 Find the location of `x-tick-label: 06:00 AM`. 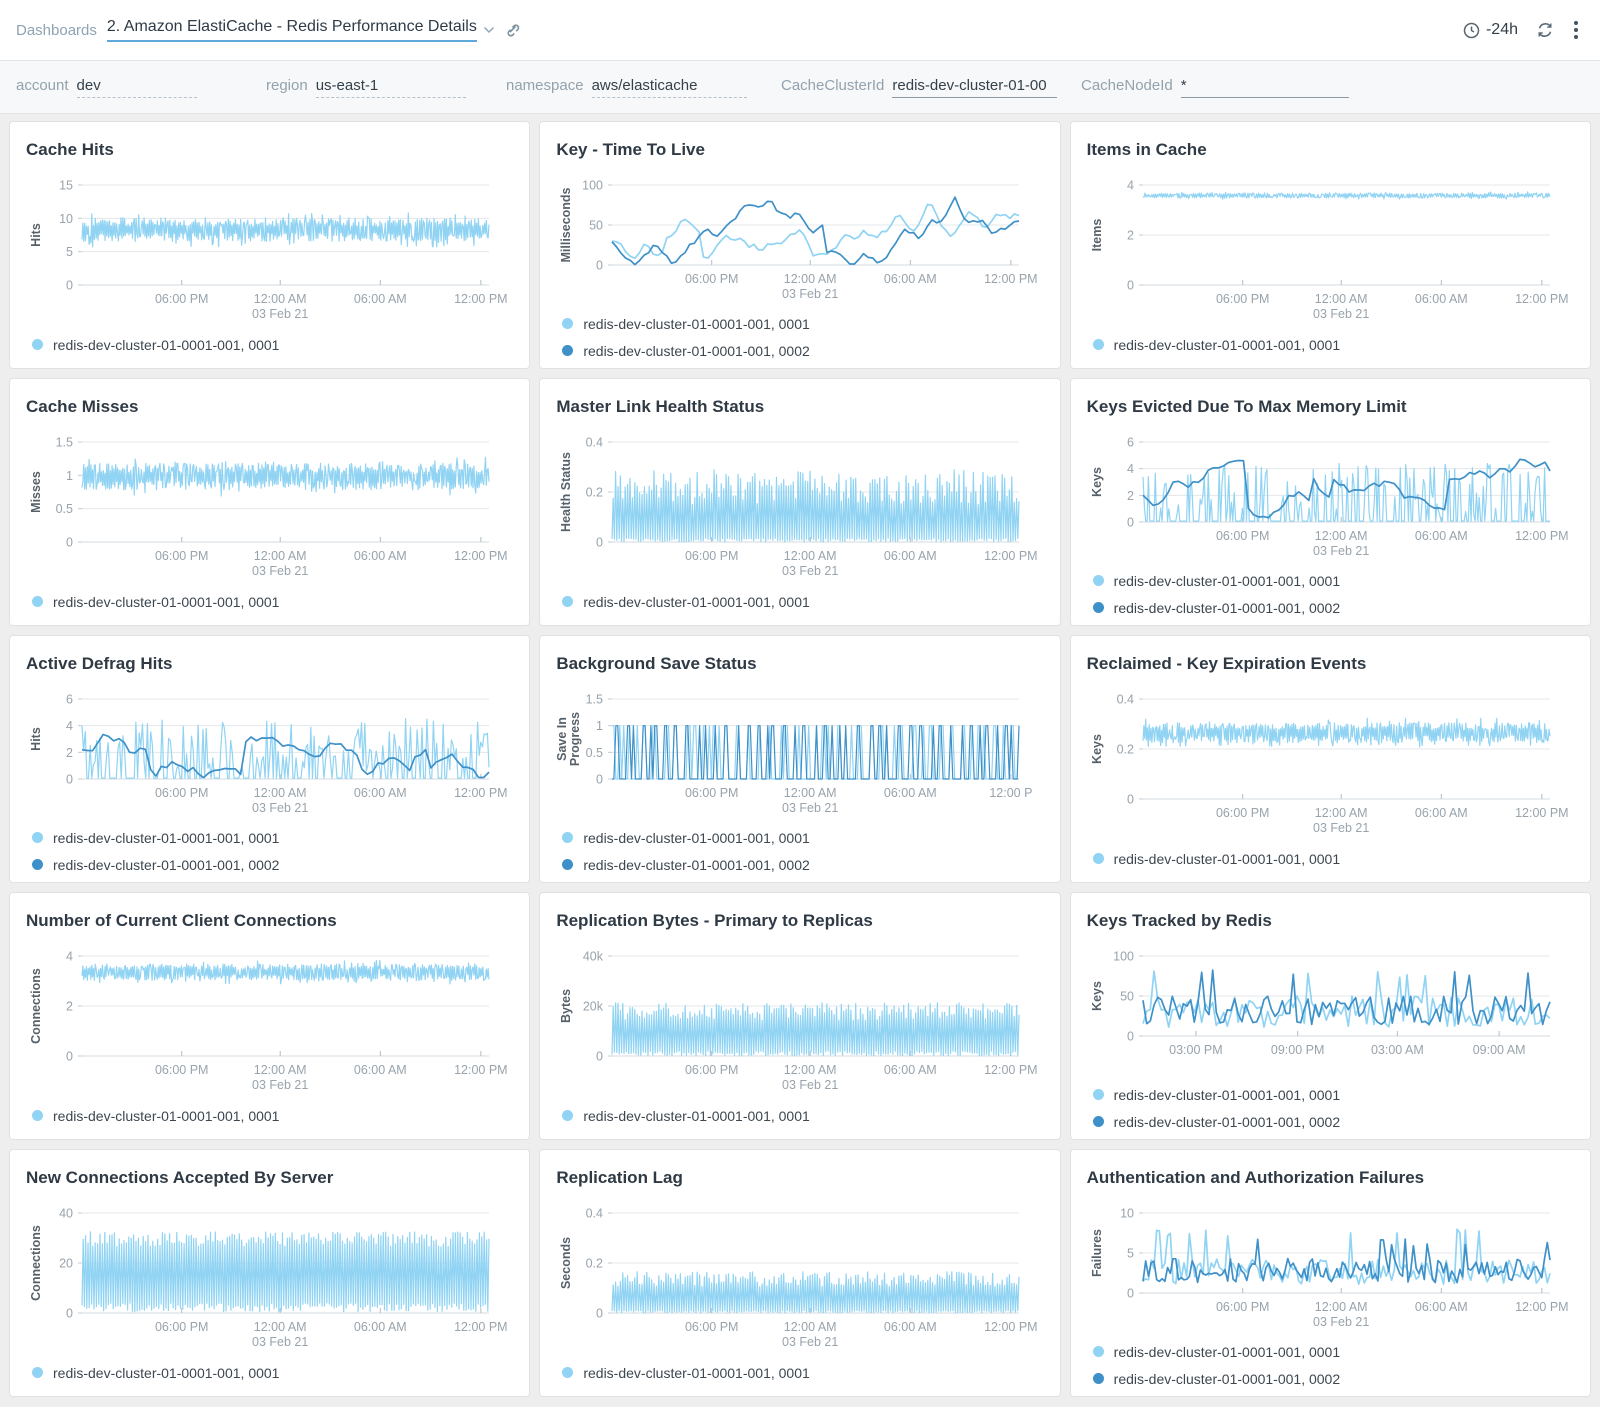

x-tick-label: 06:00 AM is located at coordinates (910, 1070).